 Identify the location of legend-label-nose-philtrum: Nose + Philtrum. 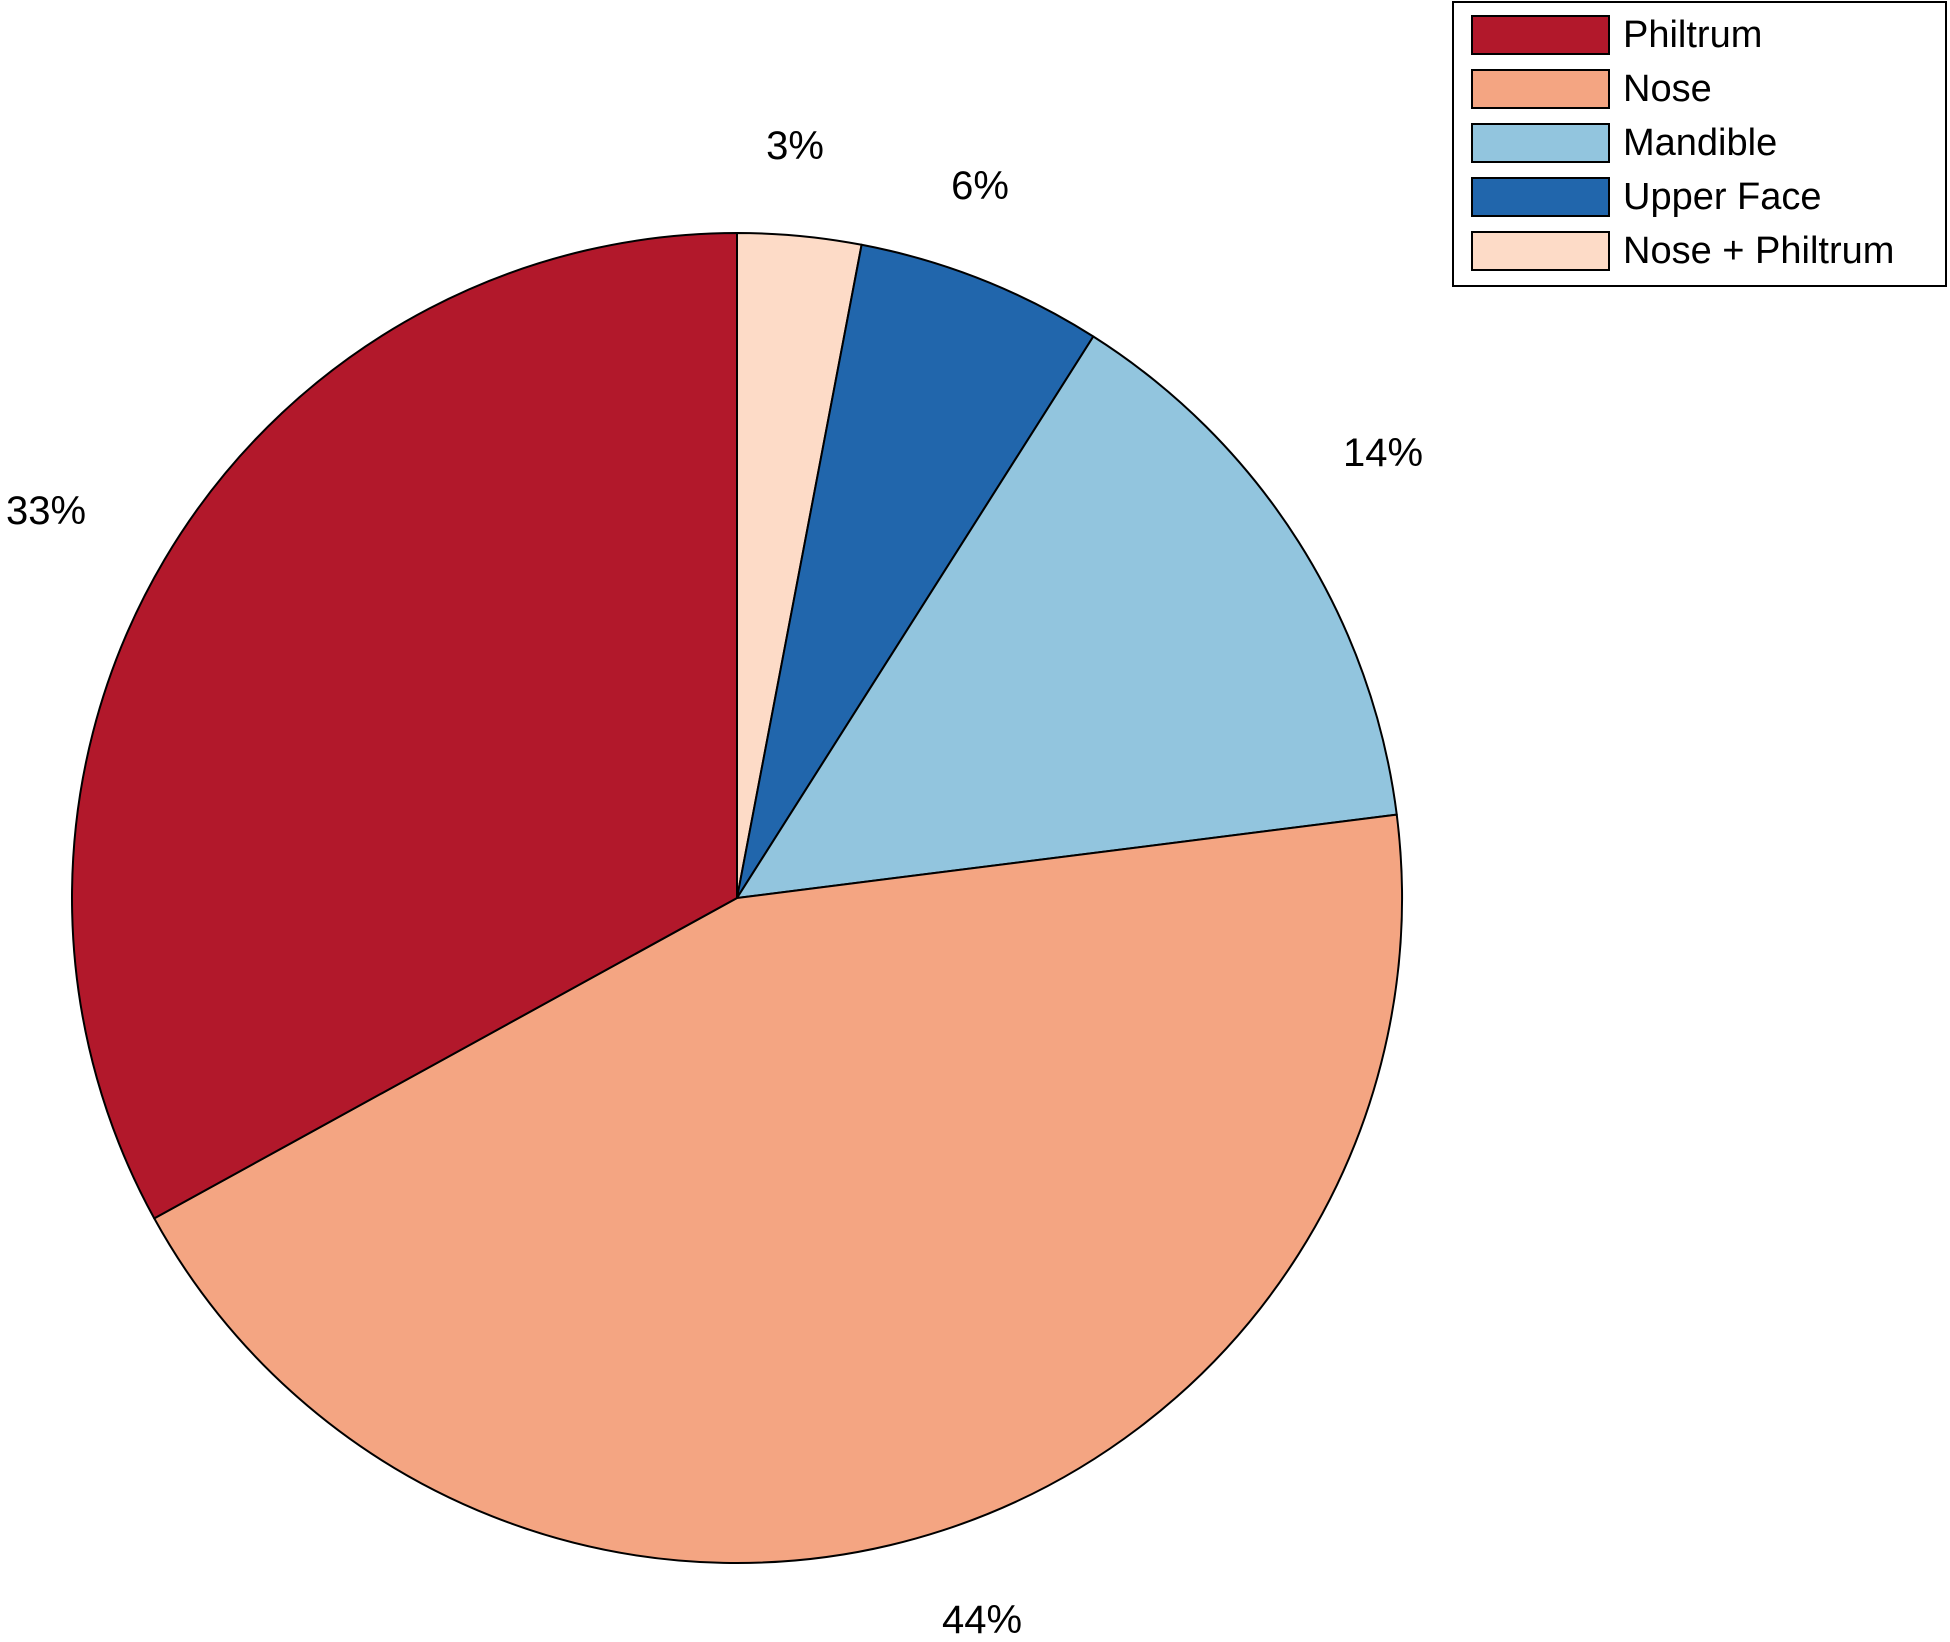
(1758, 251).